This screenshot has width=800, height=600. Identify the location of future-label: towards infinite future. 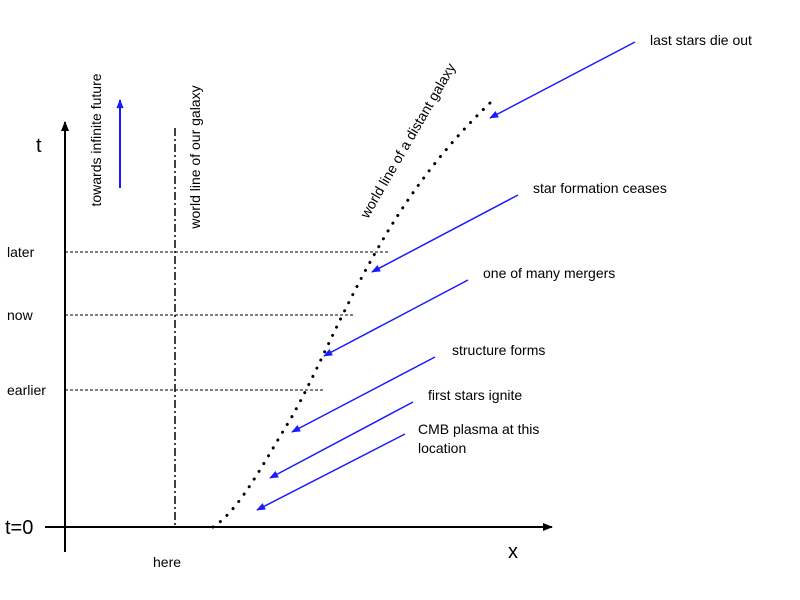
(96, 139).